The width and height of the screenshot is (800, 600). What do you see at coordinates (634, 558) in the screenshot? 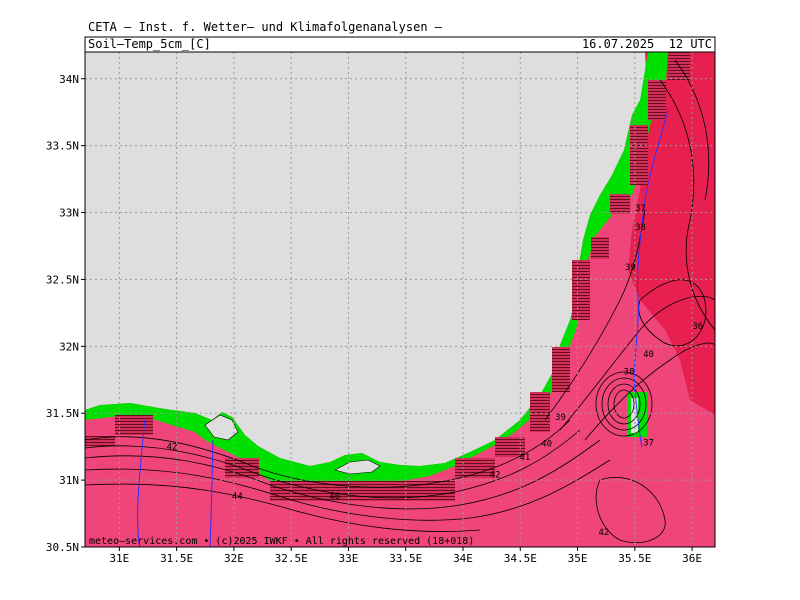
I see `x-tick-label: 35.5E` at bounding box center [634, 558].